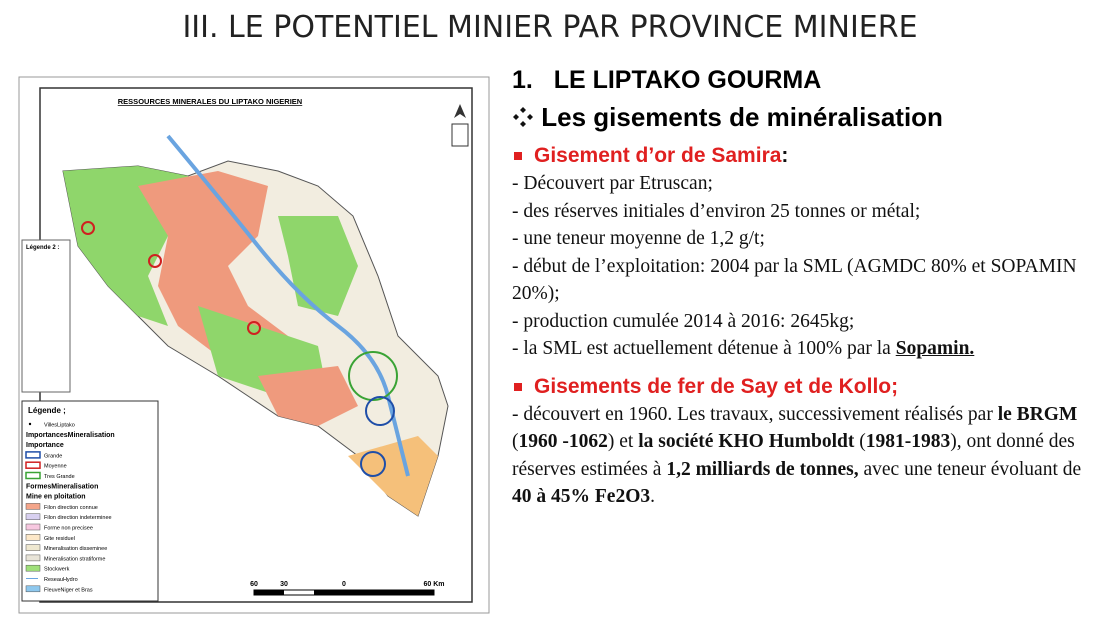 The image size is (1100, 620). I want to click on scale-label: 60, so click(254, 584).